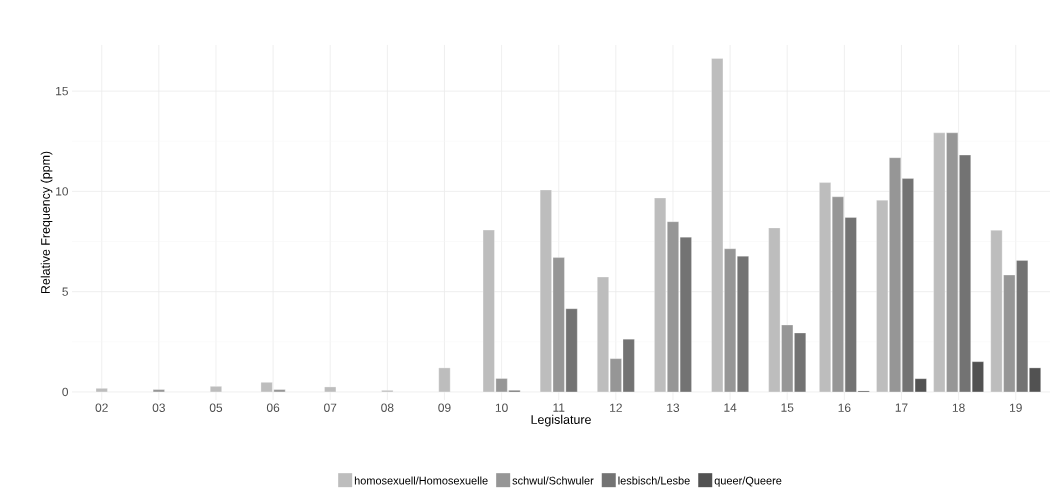 The height and width of the screenshot is (504, 1053). Describe the element at coordinates (158, 407) in the screenshot. I see `x-tick-label: 03` at that location.